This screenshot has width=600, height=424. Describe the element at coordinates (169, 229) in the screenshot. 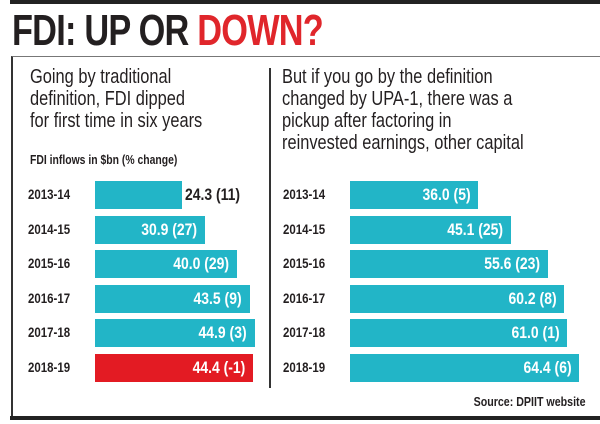

I see `data-label: 30.9 (27)` at that location.